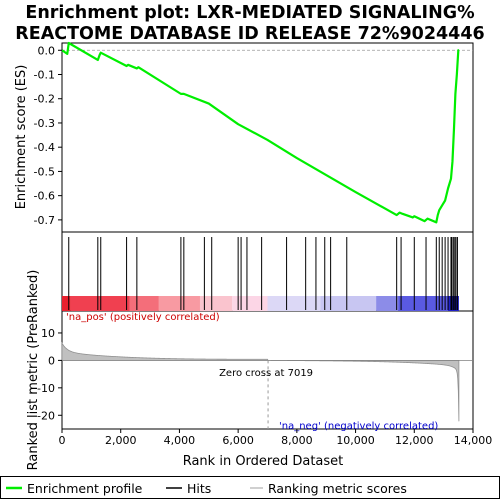 This screenshot has height=500, width=500. Describe the element at coordinates (44, 99) in the screenshot. I see `y-top-tick-label: -0.2` at that location.